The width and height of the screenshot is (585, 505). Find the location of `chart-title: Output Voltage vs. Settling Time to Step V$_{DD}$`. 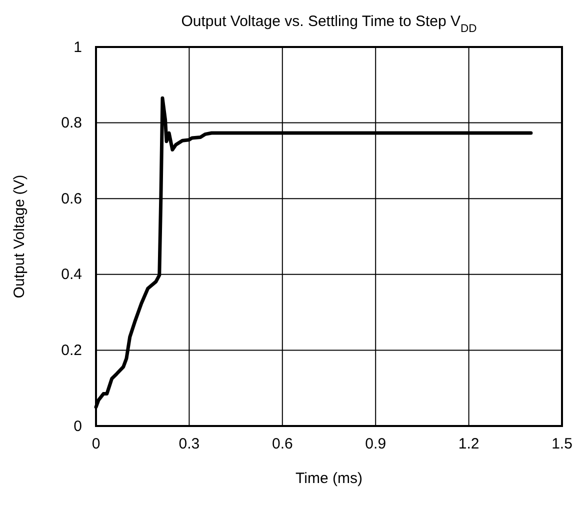

chart-title: Output Voltage vs. Settling Time to Step V$_{DD}$ is located at coordinates (329, 24).